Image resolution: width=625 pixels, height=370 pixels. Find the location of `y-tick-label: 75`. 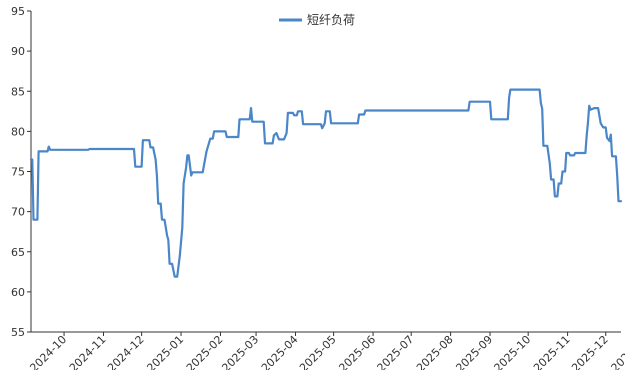

y-tick-label: 75 is located at coordinates (18, 172).